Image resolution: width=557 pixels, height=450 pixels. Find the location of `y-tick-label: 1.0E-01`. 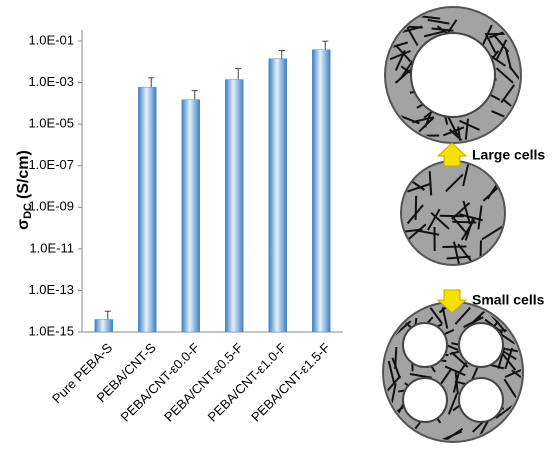

y-tick-label: 1.0E-01 is located at coordinates (51, 39).